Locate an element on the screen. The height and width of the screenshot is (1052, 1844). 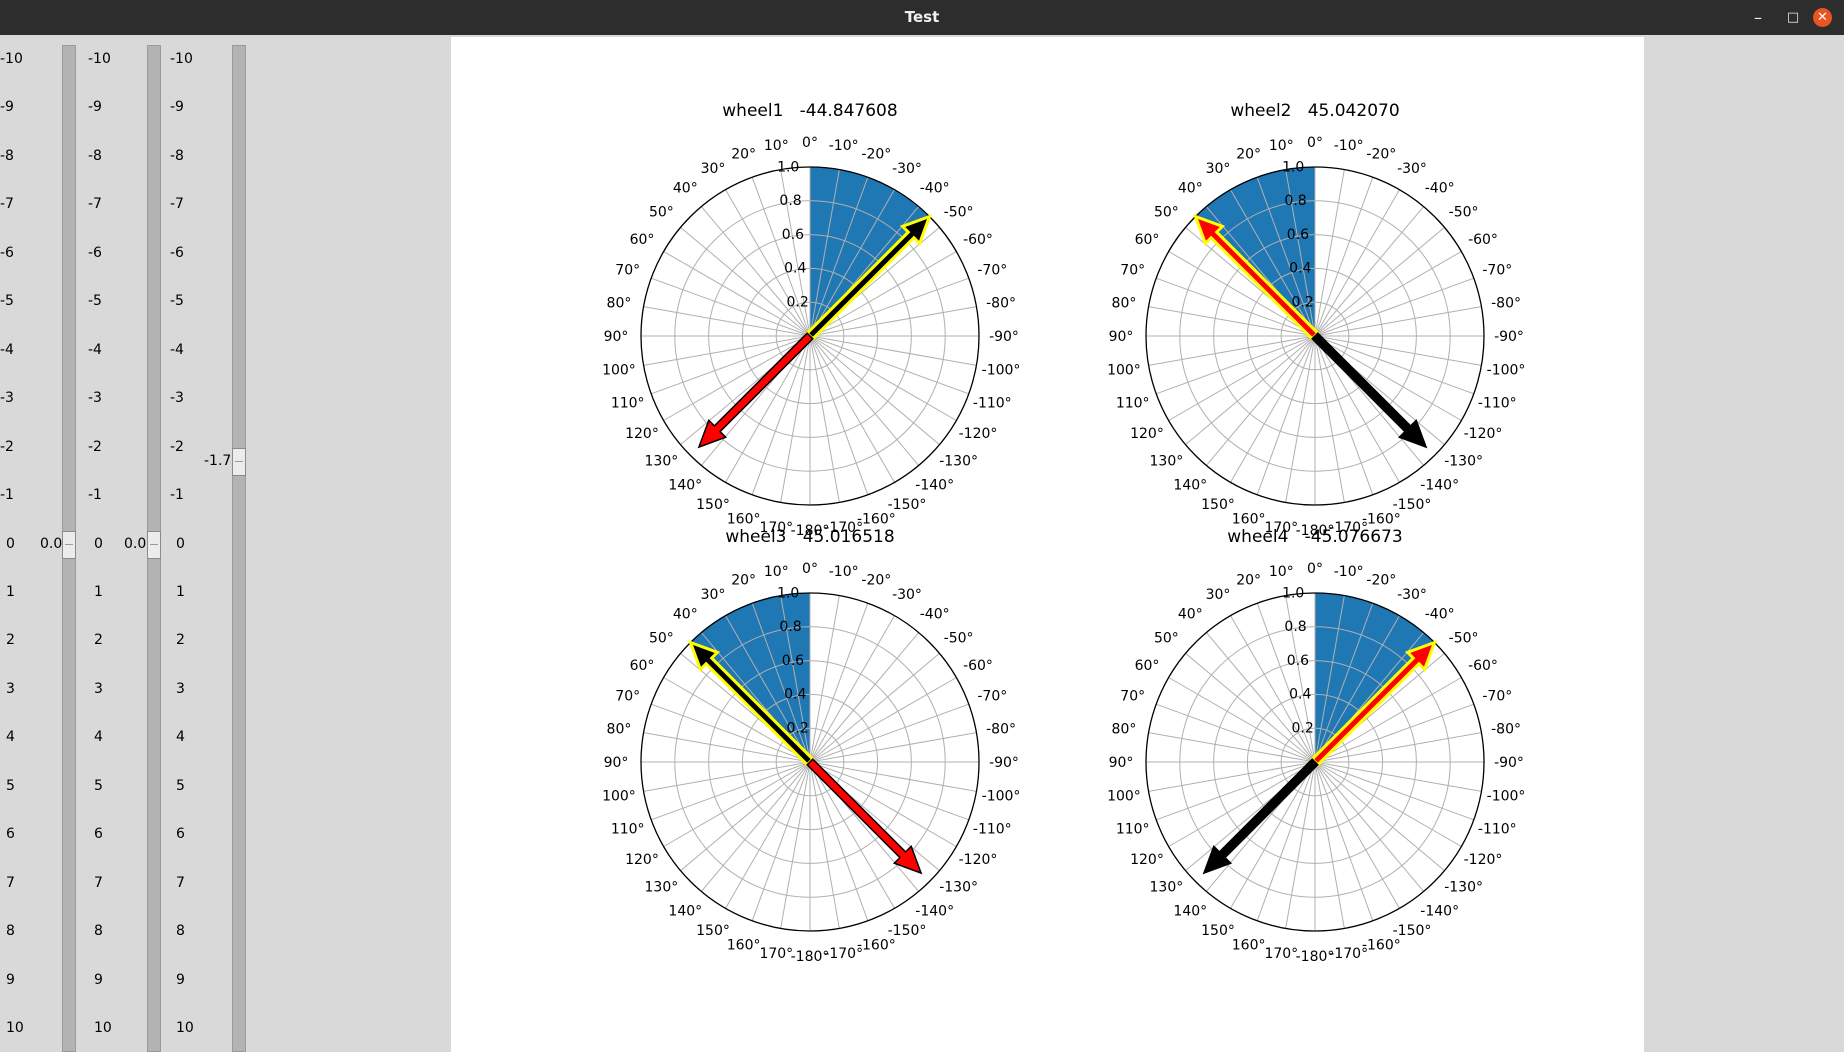
slider-tick-label: -8 is located at coordinates (7, 155).